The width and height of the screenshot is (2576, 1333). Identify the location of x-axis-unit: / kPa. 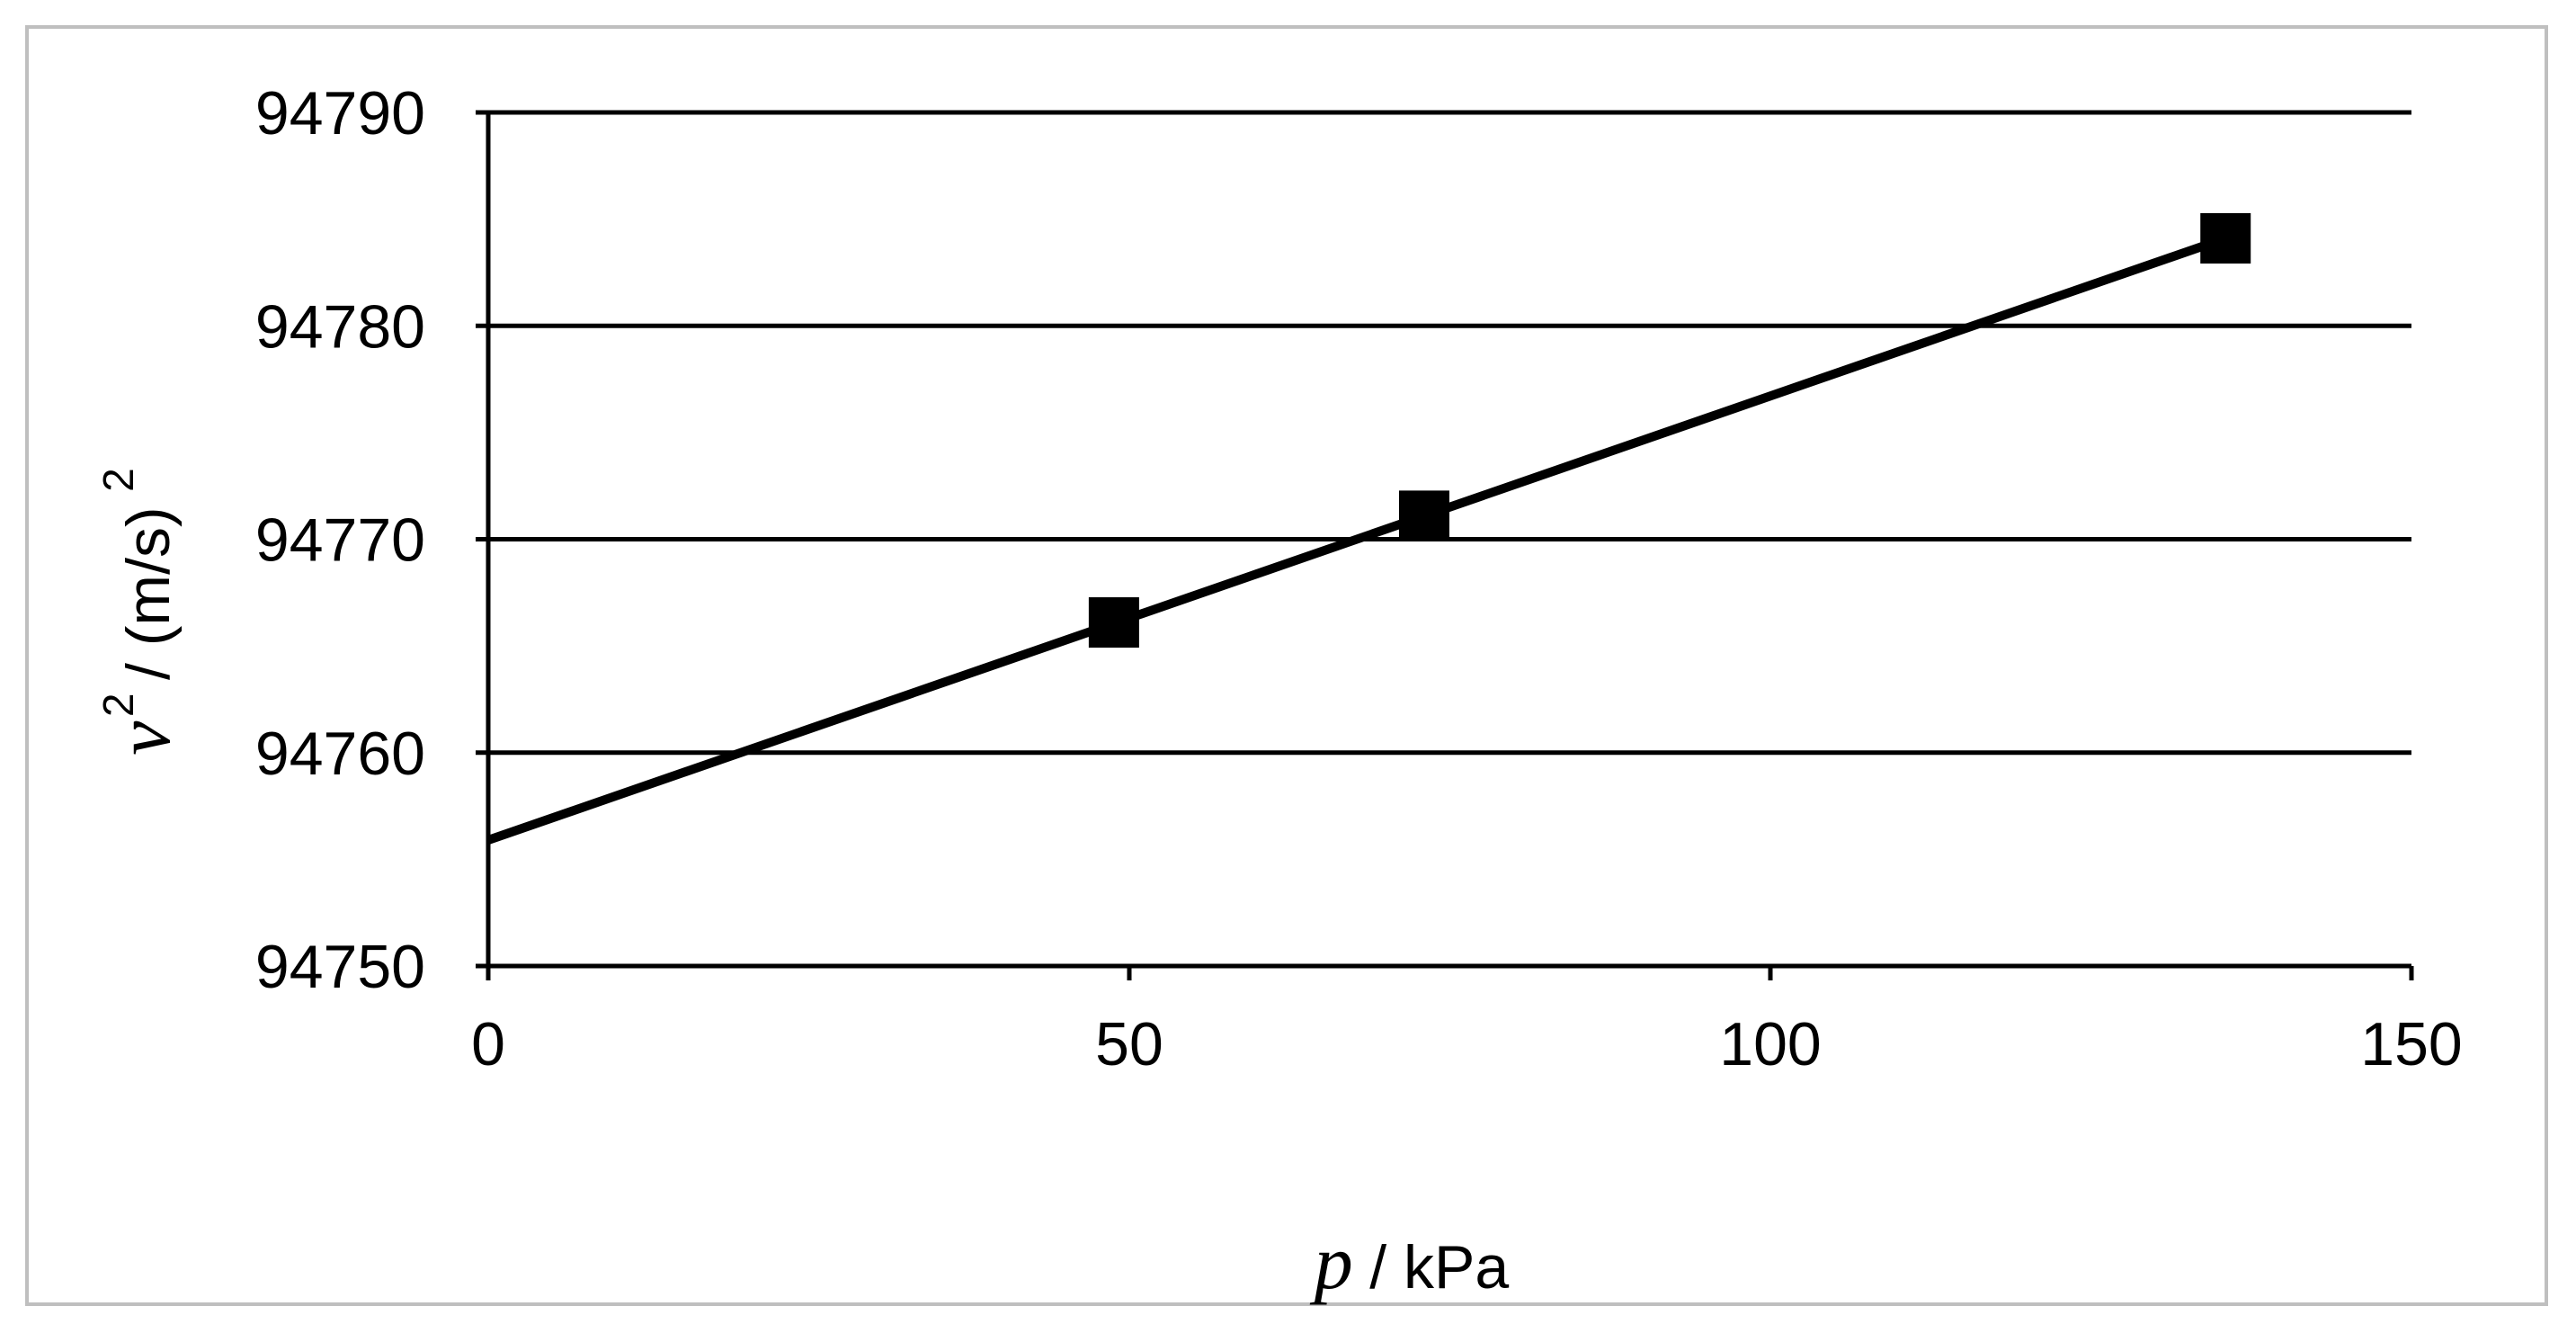
(1439, 1267).